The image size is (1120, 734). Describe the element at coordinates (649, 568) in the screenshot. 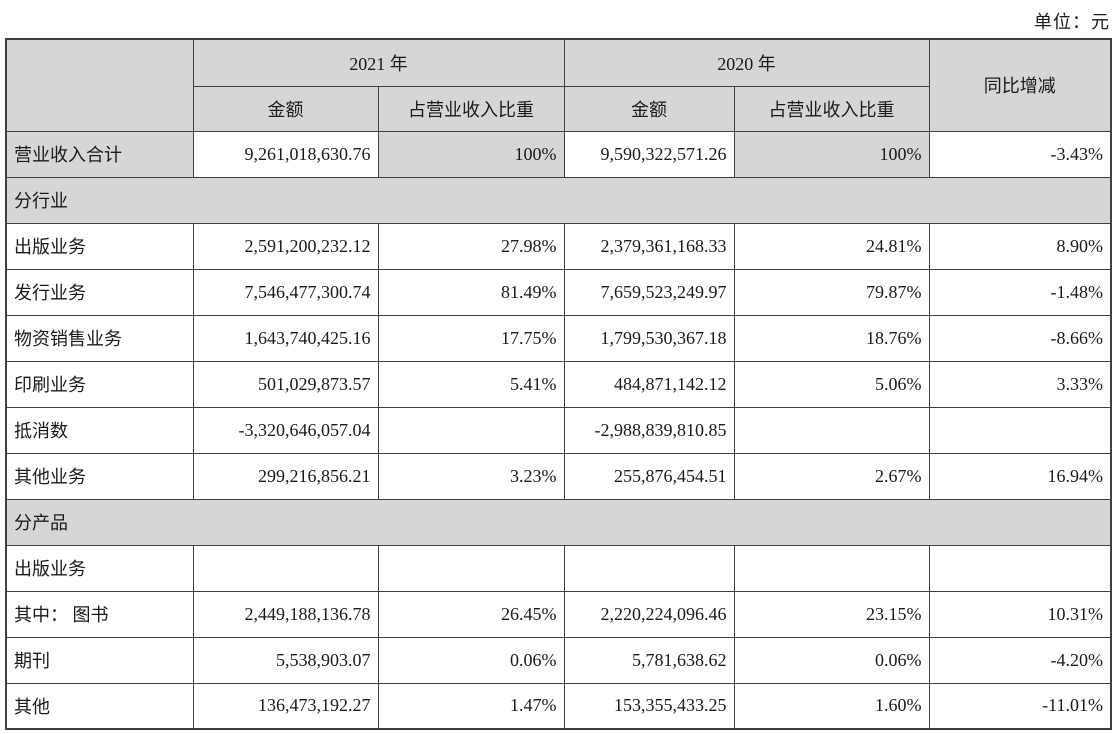

I see `amount-2020-cell` at that location.